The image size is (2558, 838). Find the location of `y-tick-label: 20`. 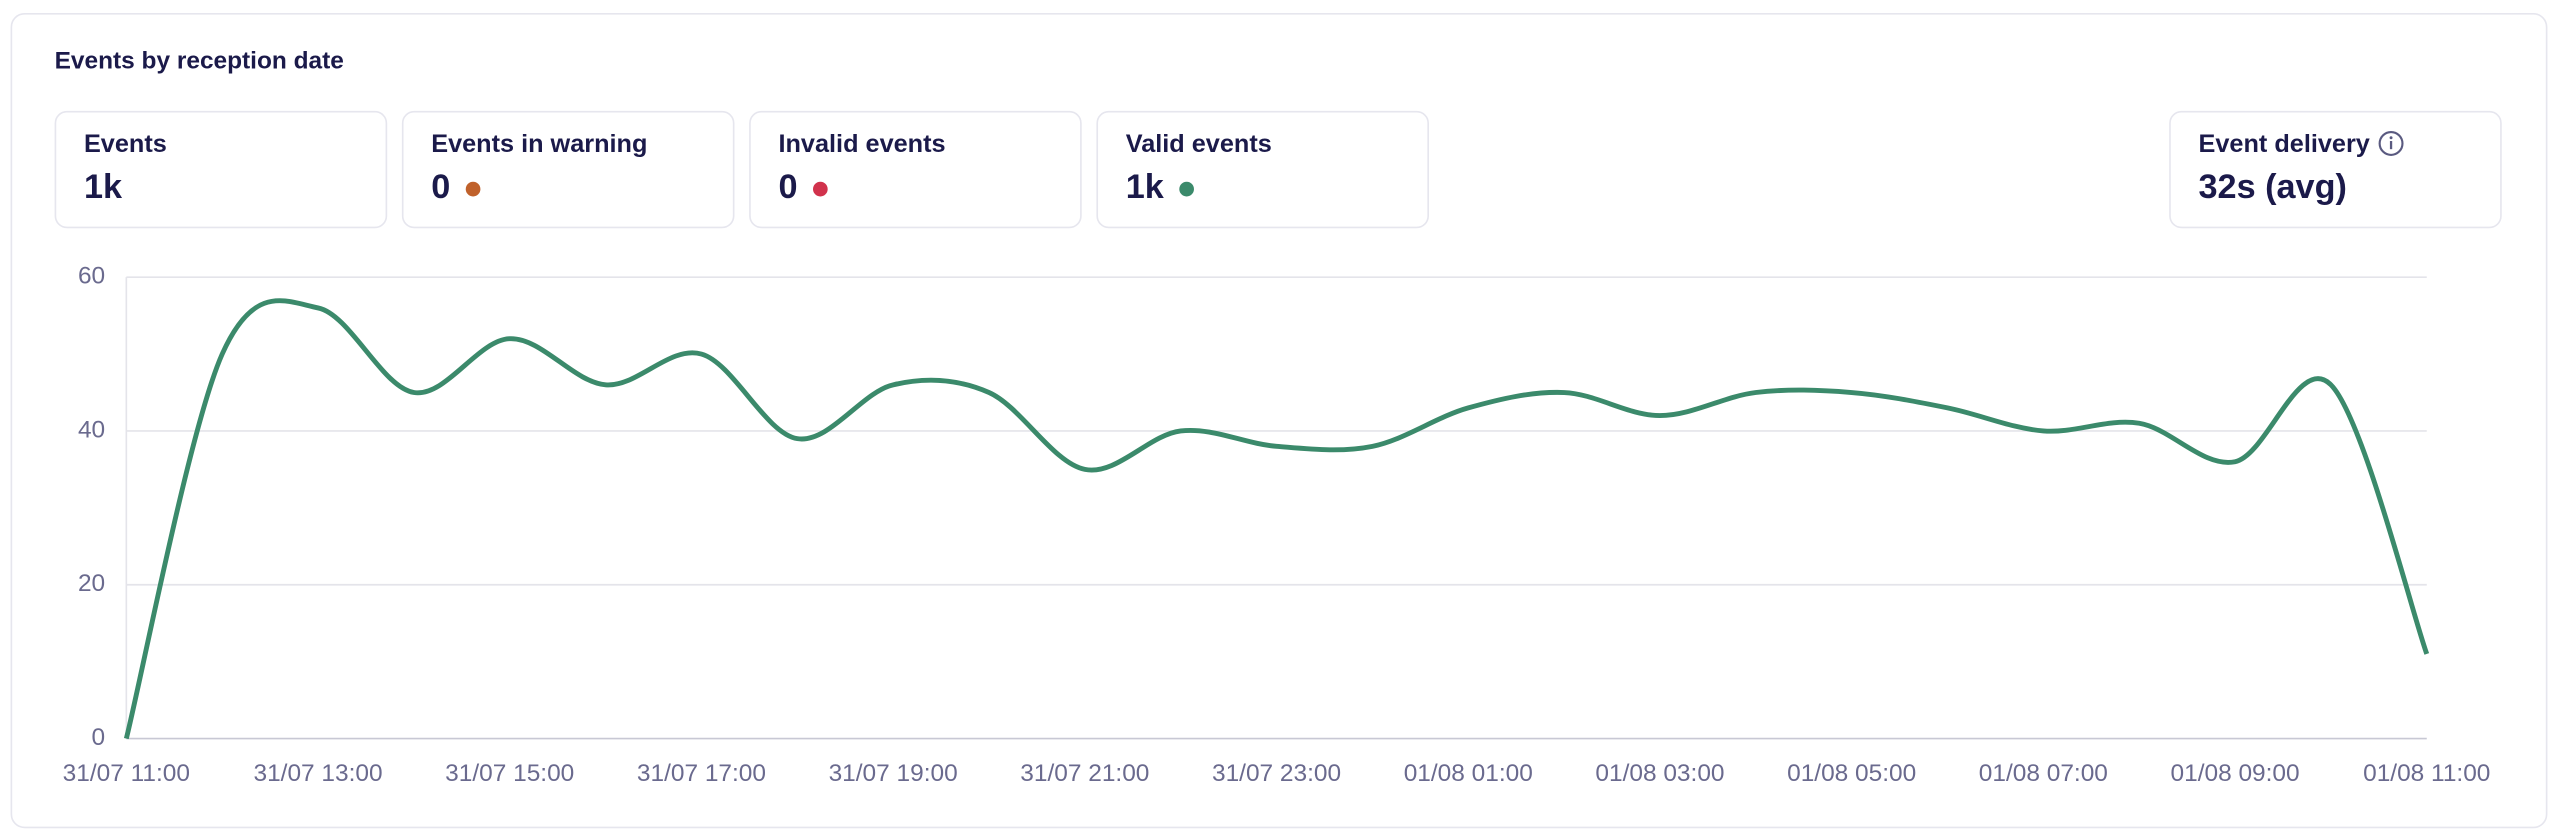

y-tick-label: 20 is located at coordinates (91, 583).